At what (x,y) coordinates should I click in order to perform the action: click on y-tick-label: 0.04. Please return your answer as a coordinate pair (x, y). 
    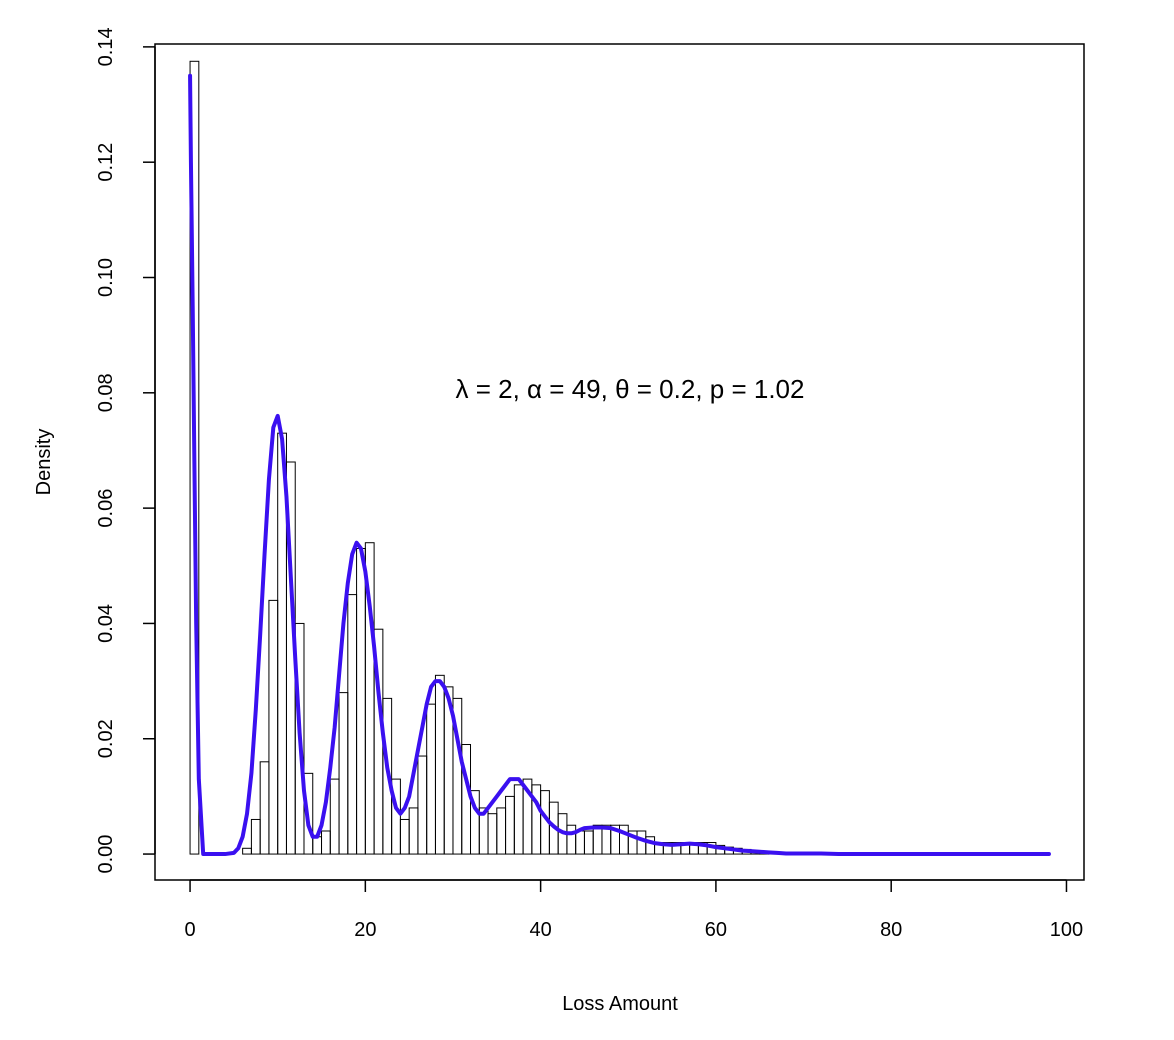
    Looking at the image, I should click on (106, 623).